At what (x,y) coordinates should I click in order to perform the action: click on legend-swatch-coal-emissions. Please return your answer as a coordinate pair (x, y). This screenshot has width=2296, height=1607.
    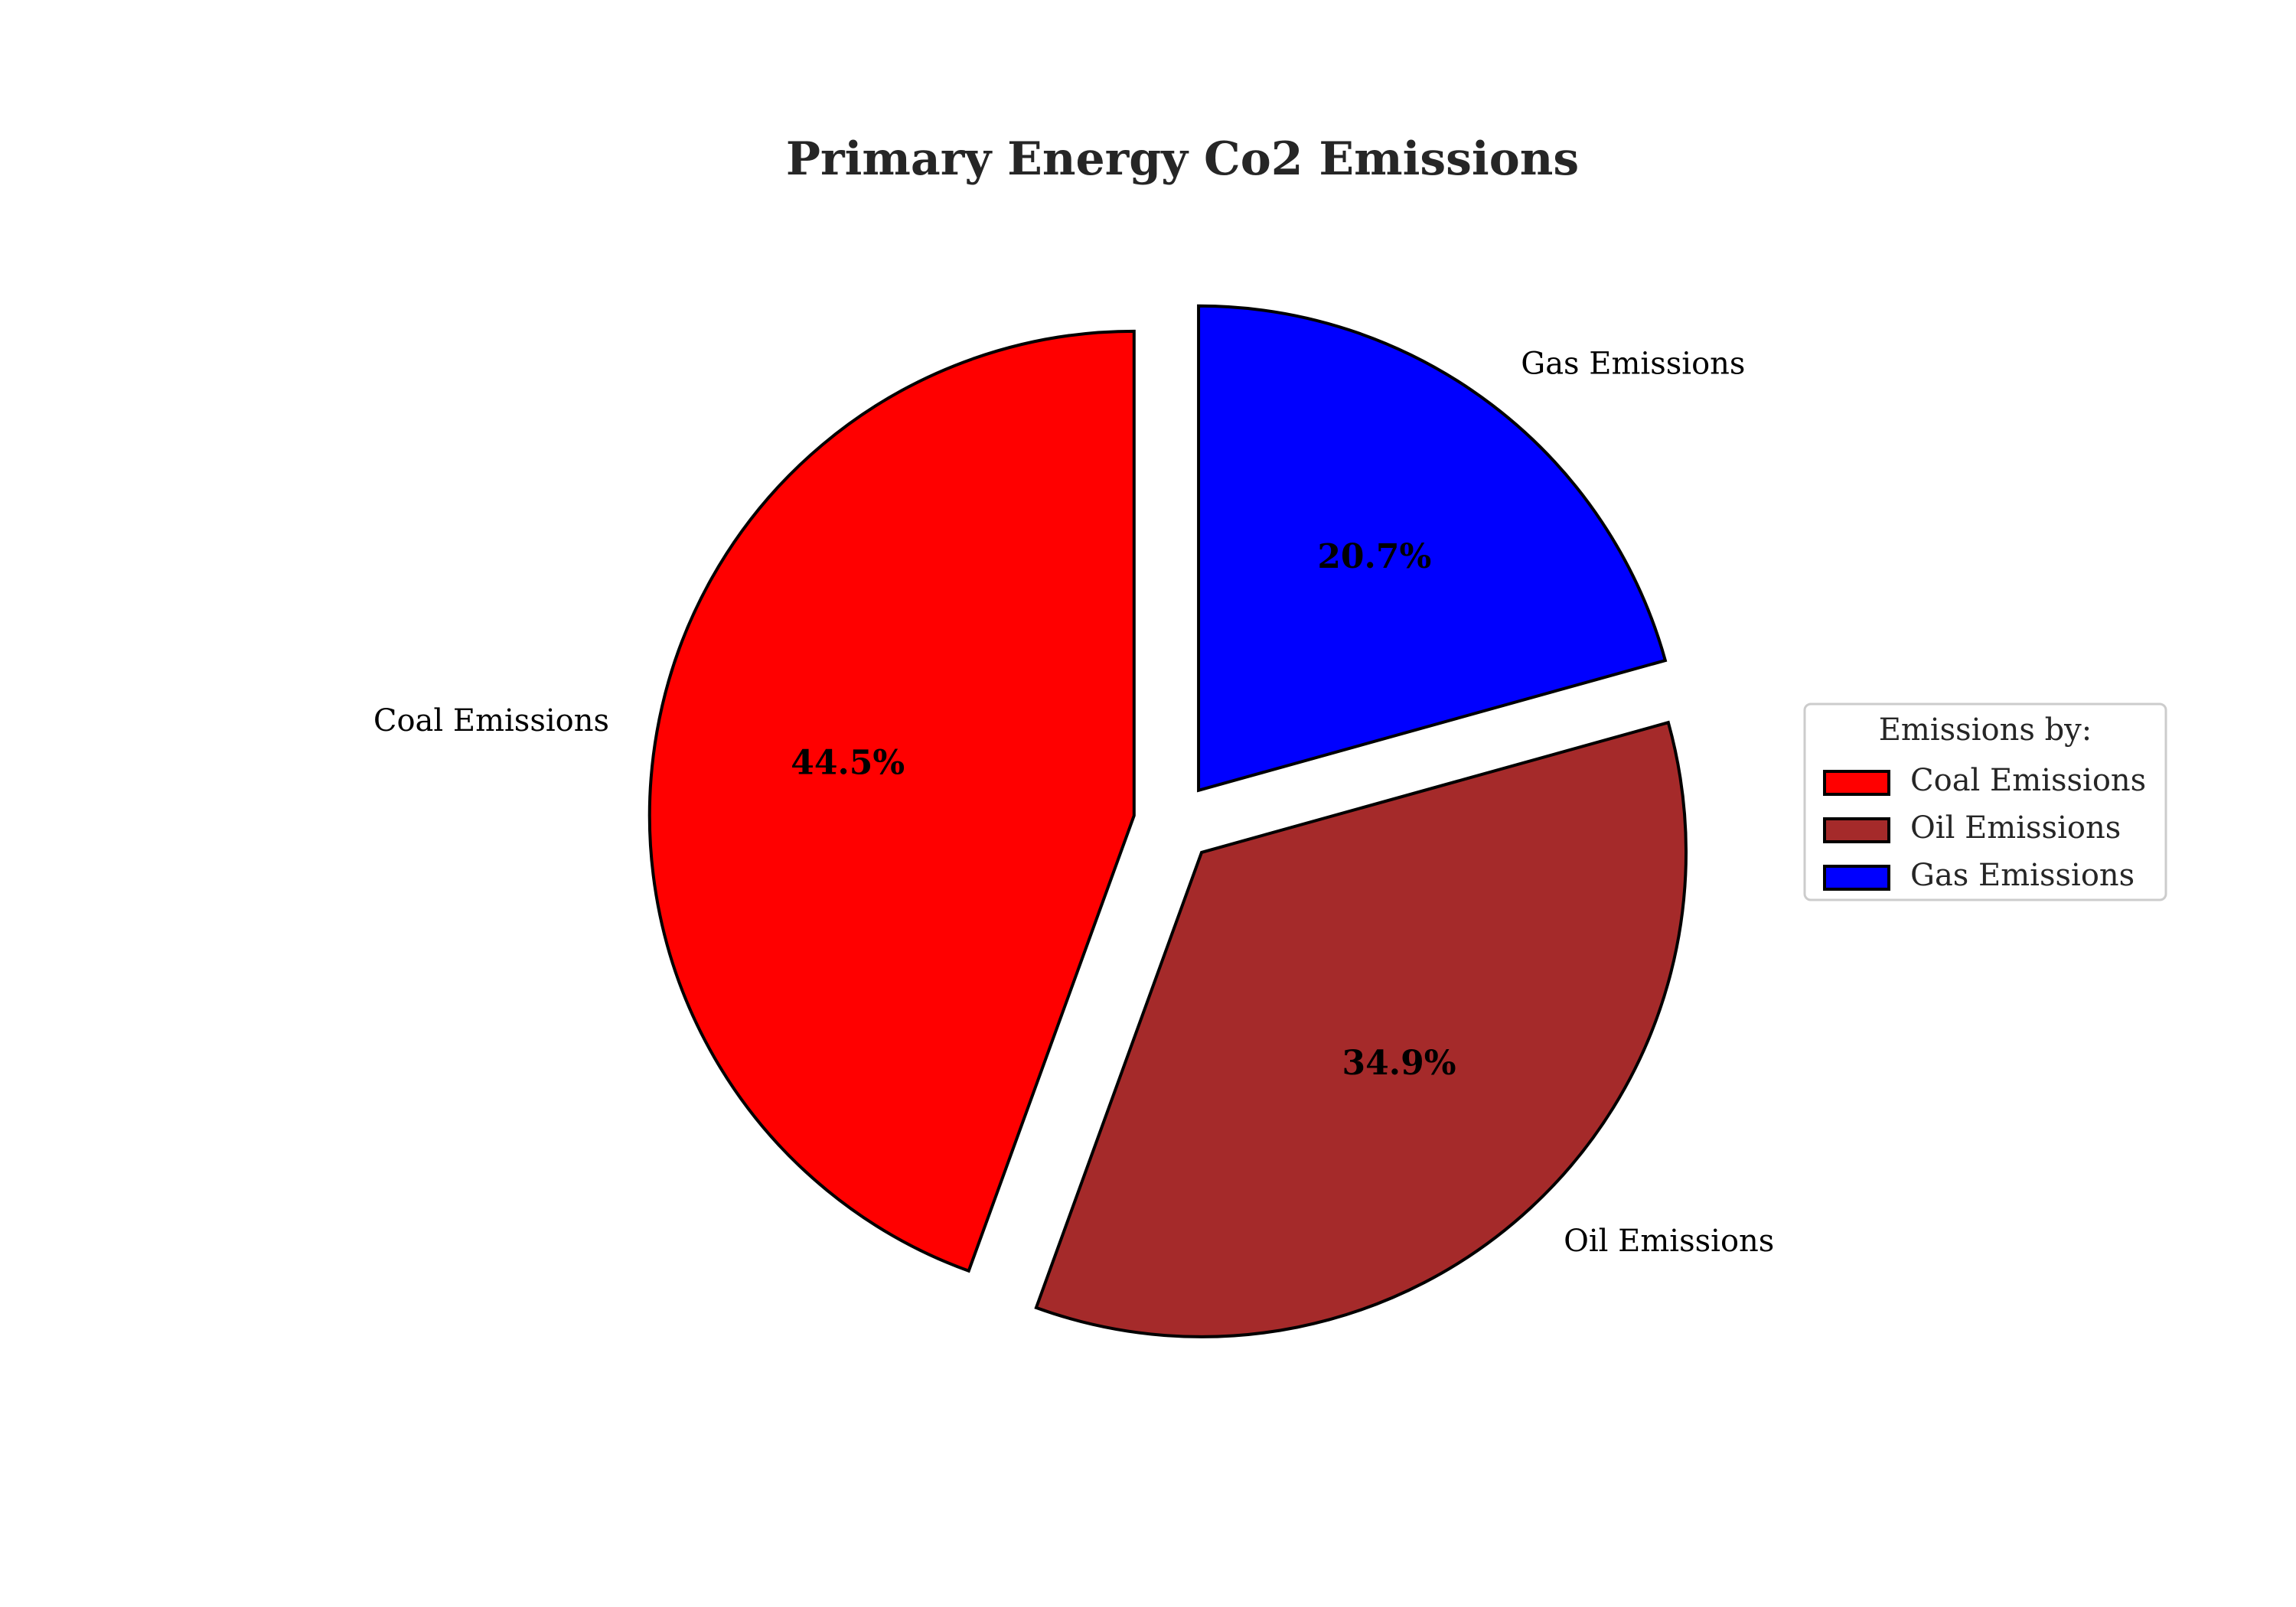
    Looking at the image, I should click on (1856, 783).